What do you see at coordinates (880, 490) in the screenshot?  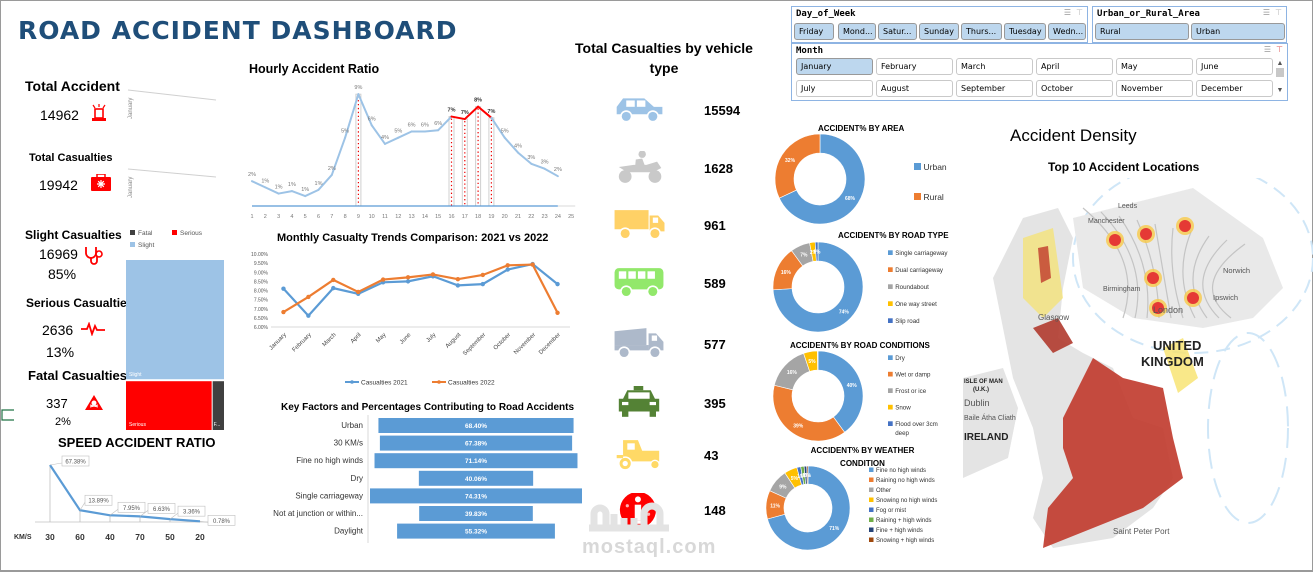 I see `legend-item: Other` at bounding box center [880, 490].